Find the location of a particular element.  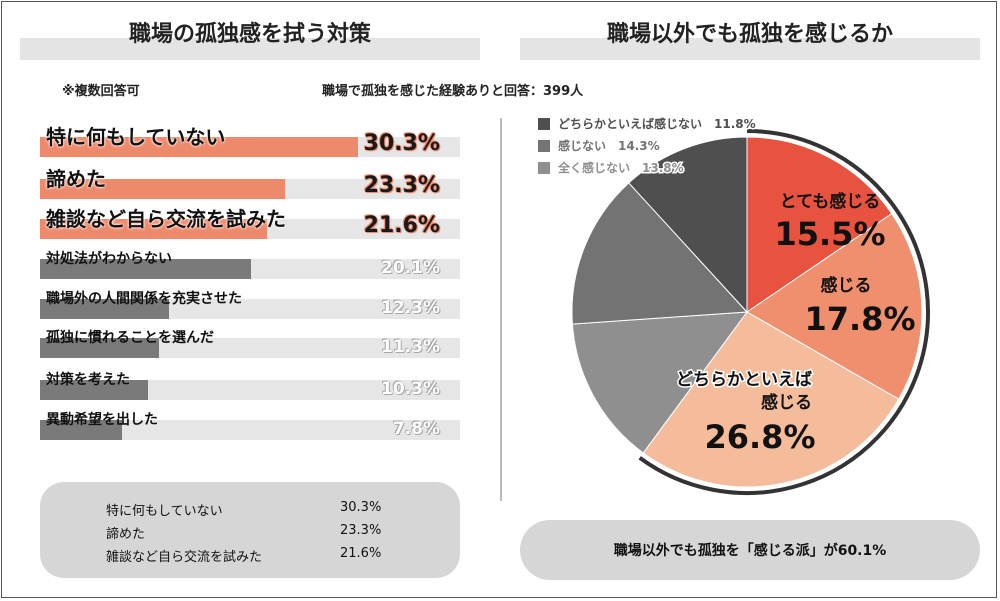

summary-row-value: 23.3% is located at coordinates (361, 530).